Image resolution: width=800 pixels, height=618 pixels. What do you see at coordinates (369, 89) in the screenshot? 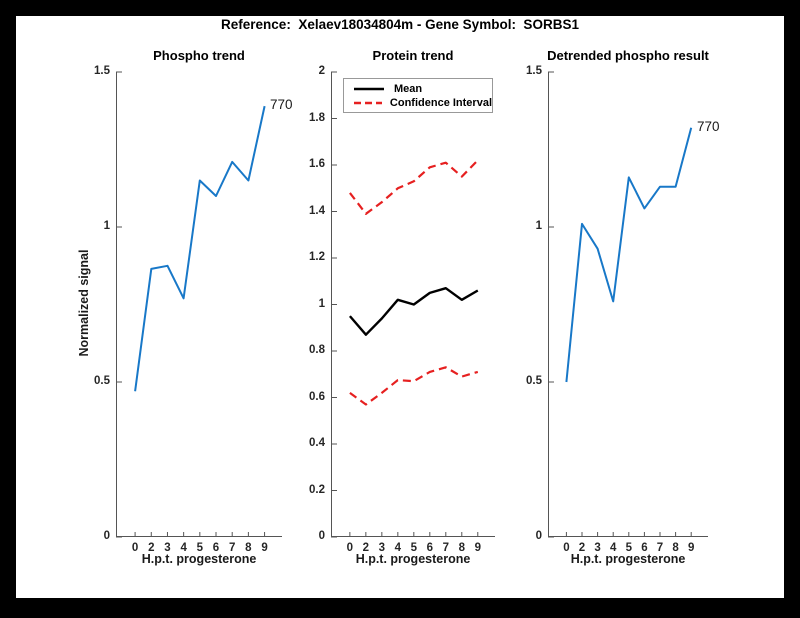
I see `mean-line-swatch` at bounding box center [369, 89].